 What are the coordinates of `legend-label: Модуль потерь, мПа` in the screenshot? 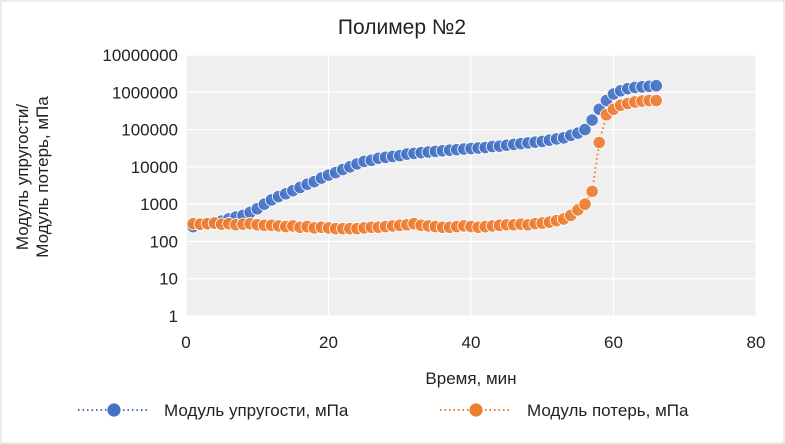 It's located at (608, 410).